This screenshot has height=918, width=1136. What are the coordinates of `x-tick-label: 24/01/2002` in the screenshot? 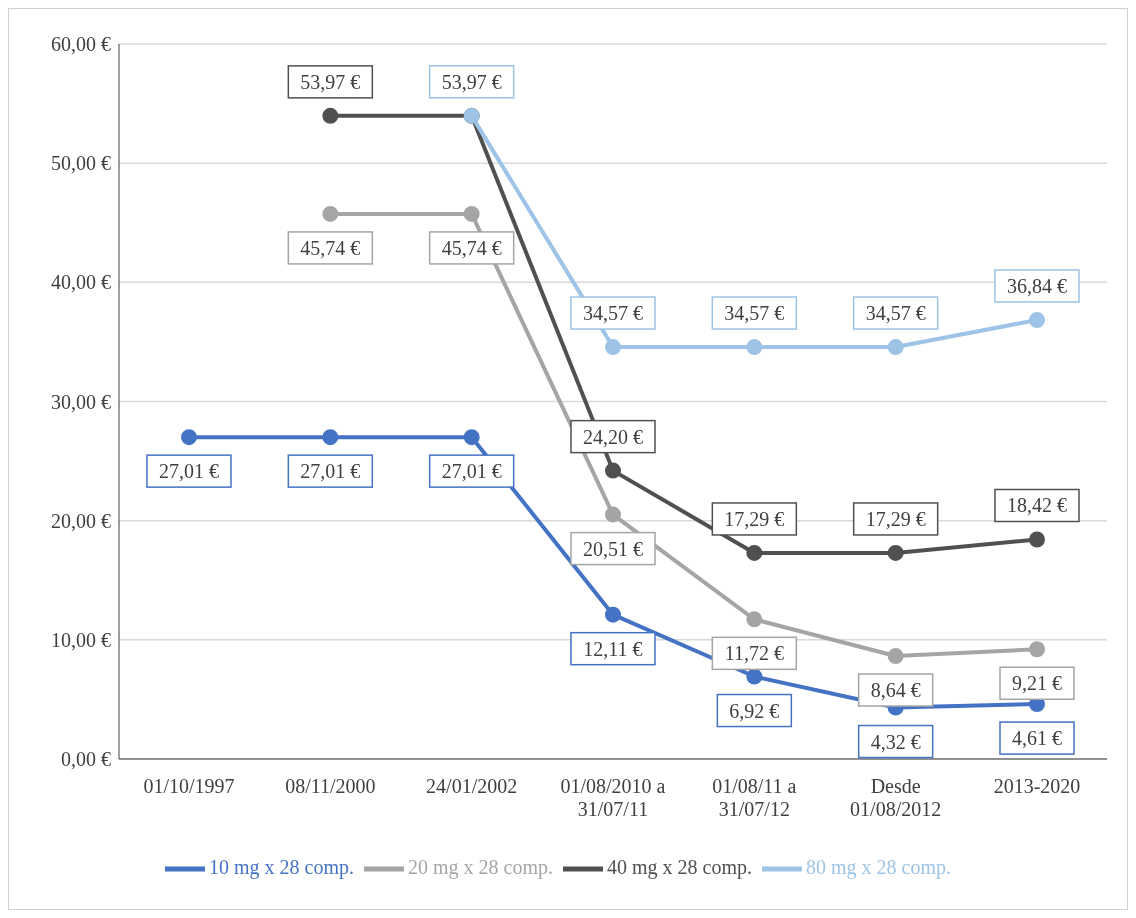 It's located at (472, 786).